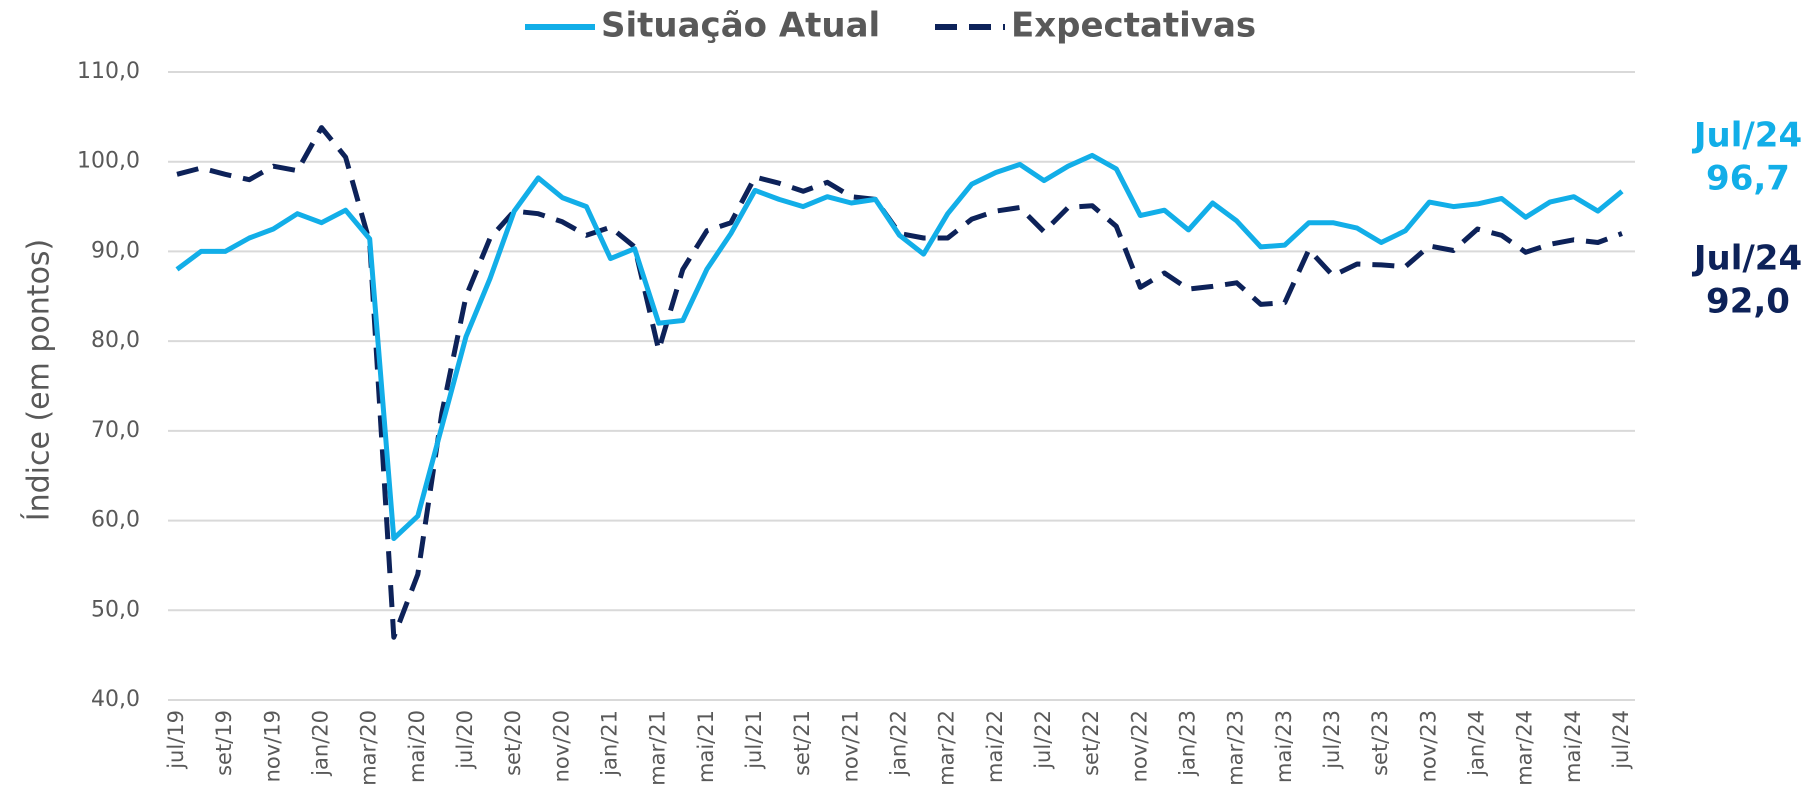 The image size is (1819, 800). I want to click on y-tick-label: 110,0, so click(108, 71).